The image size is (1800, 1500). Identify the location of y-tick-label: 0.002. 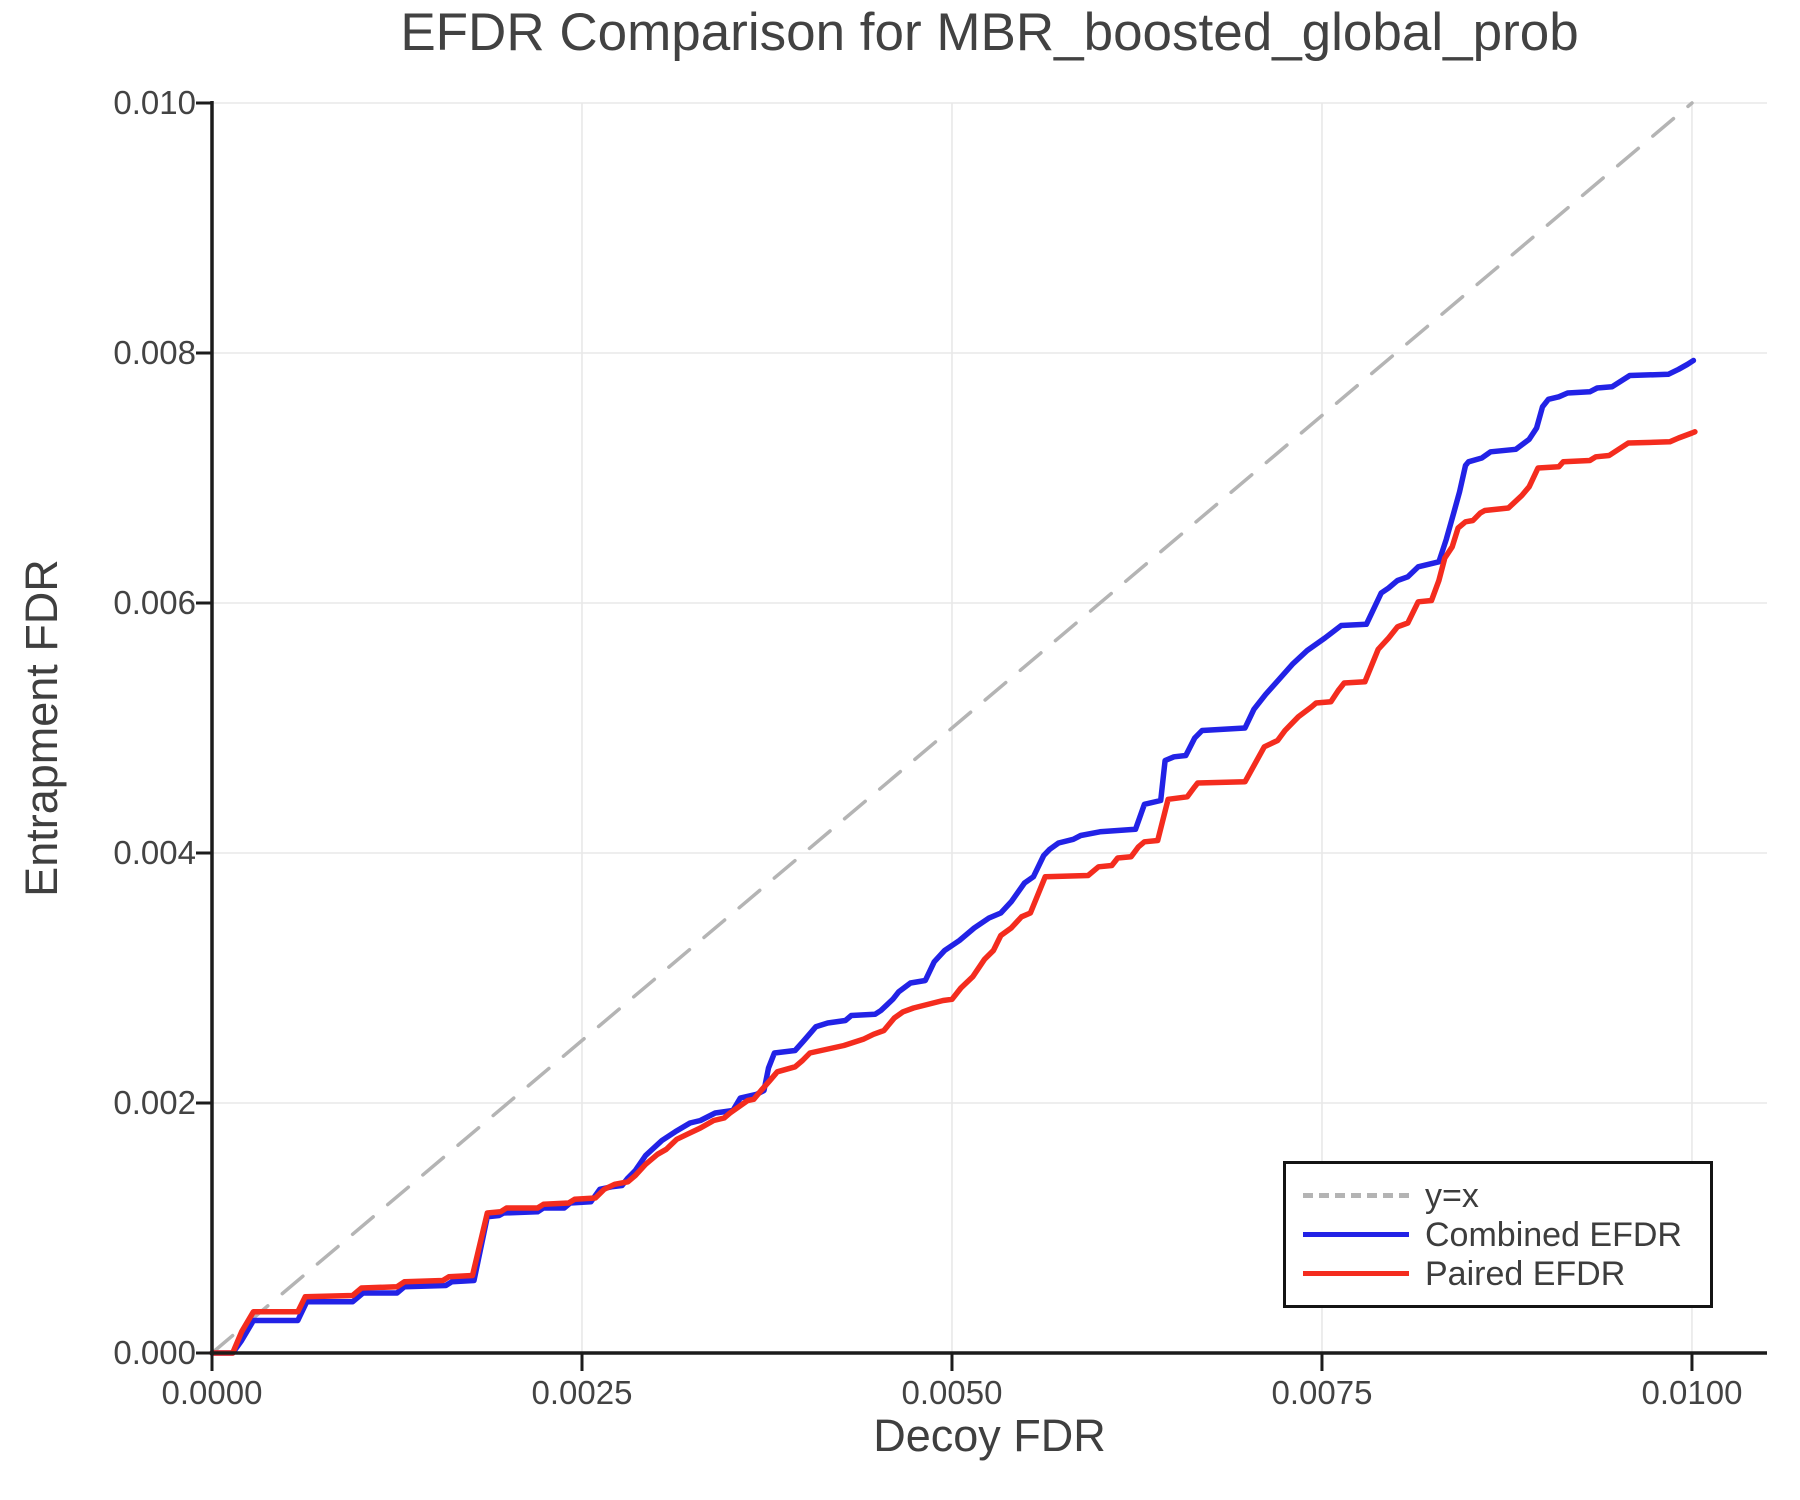
(154, 1102).